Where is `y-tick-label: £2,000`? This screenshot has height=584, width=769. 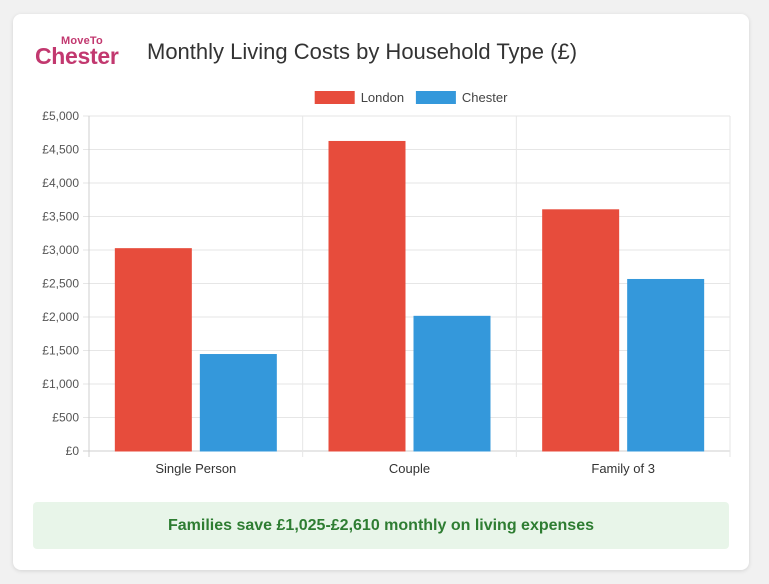 y-tick-label: £2,000 is located at coordinates (60, 317).